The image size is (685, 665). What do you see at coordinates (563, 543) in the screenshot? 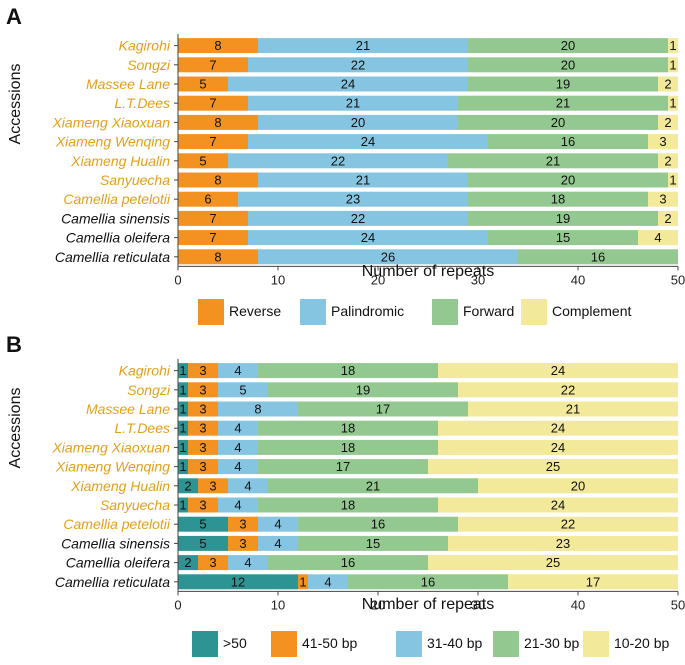
I see `value-label: 23` at bounding box center [563, 543].